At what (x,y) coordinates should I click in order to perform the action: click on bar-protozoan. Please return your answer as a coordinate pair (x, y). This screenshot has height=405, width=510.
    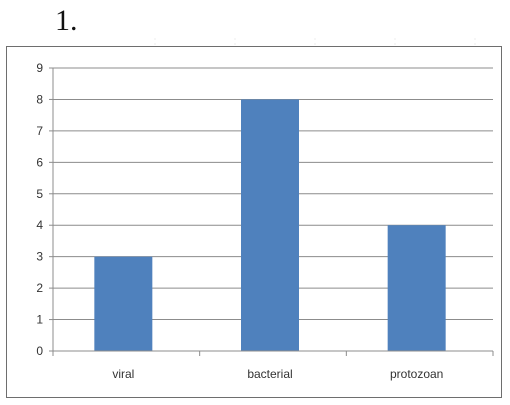
    Looking at the image, I should click on (416, 288).